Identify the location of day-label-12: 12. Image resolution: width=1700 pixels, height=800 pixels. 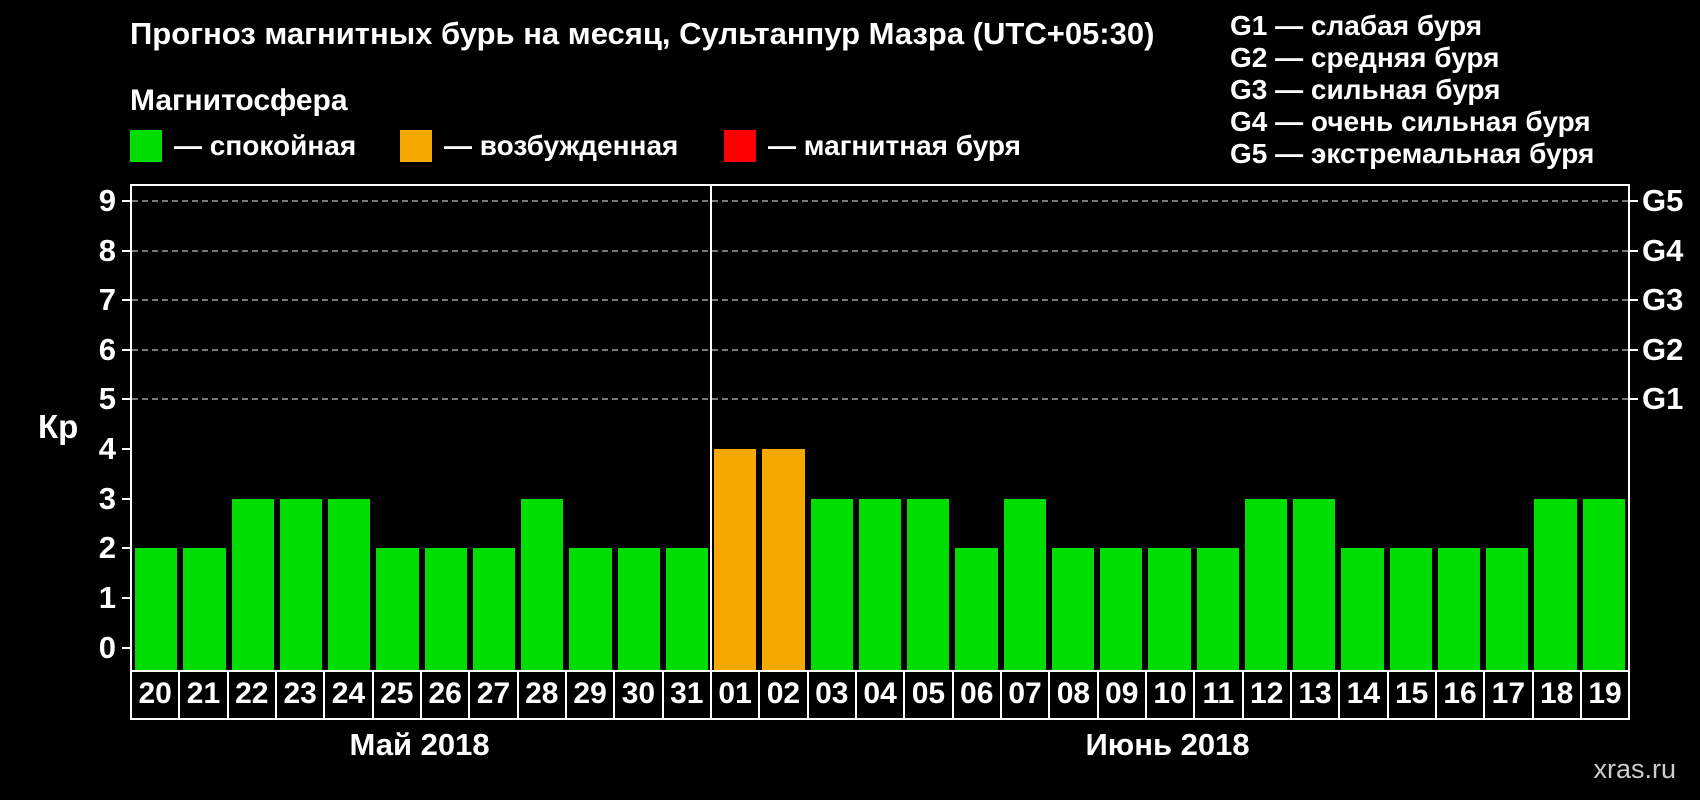
(1267, 695).